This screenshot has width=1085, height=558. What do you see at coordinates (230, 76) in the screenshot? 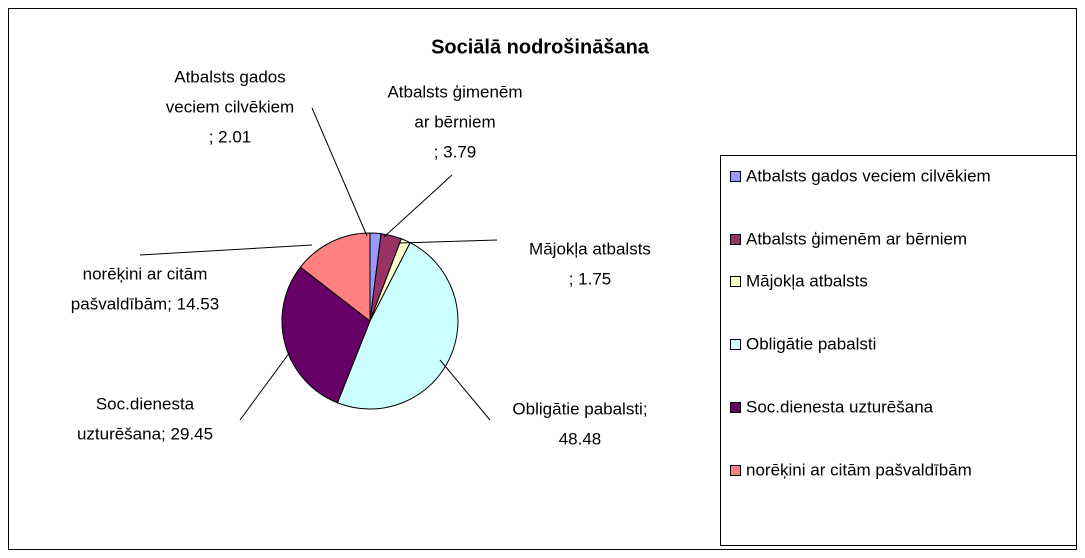
I see `data-label: Atbalsts gados` at bounding box center [230, 76].